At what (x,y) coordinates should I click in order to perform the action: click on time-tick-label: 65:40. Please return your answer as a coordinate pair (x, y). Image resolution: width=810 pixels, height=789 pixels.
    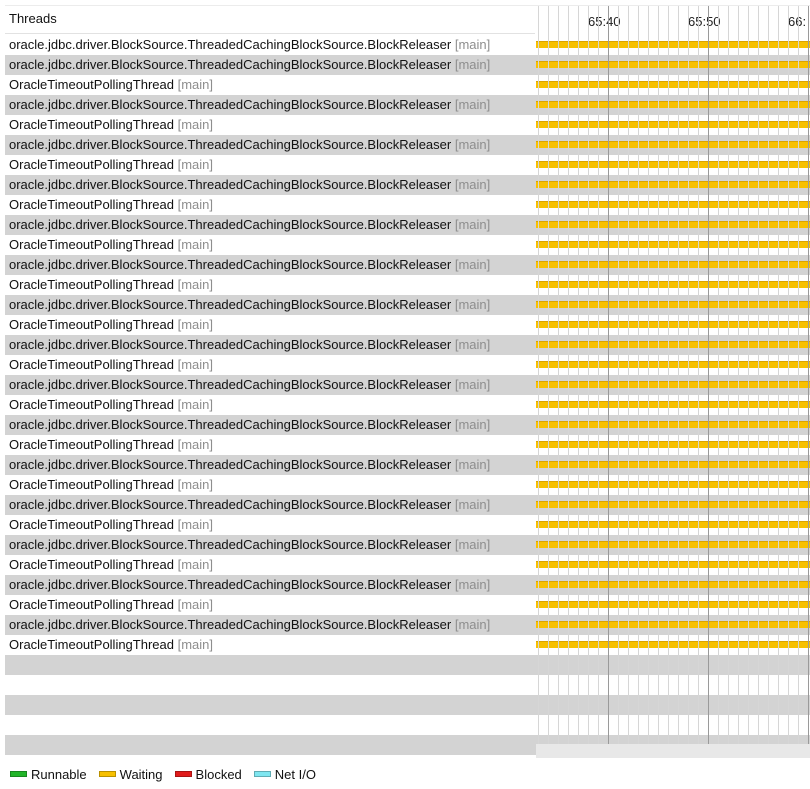
    Looking at the image, I should click on (604, 21).